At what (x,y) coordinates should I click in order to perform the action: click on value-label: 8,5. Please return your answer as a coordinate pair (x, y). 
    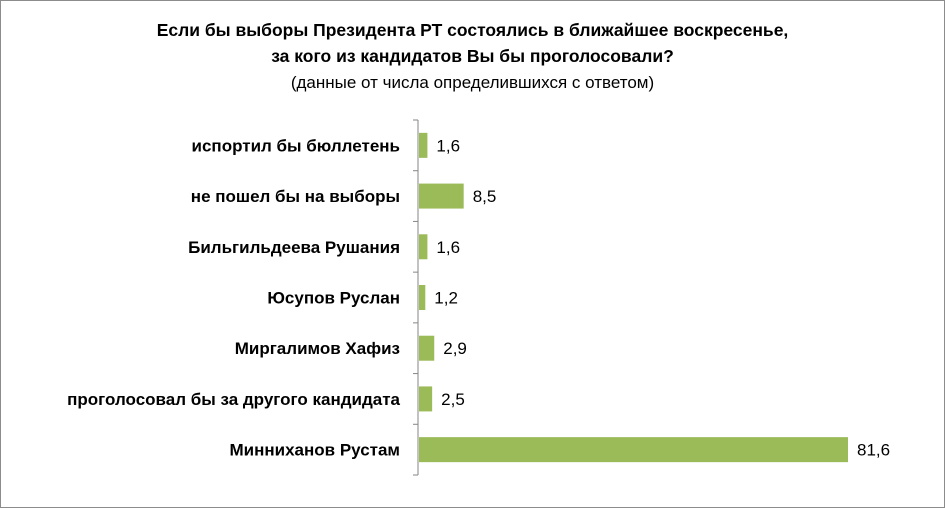
    Looking at the image, I should click on (485, 196).